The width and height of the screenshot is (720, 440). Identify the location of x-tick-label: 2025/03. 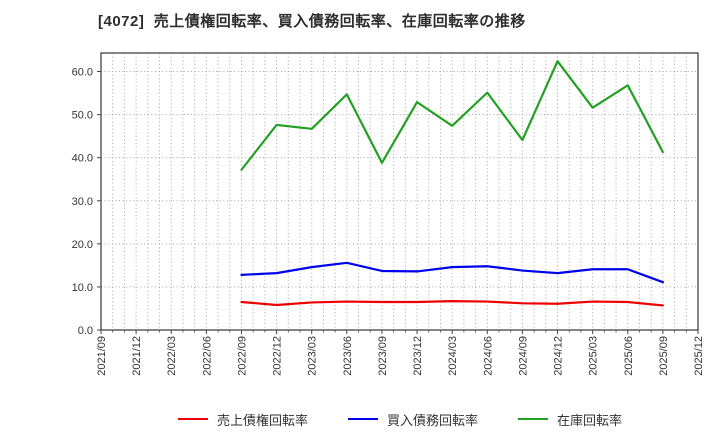
(594, 356).